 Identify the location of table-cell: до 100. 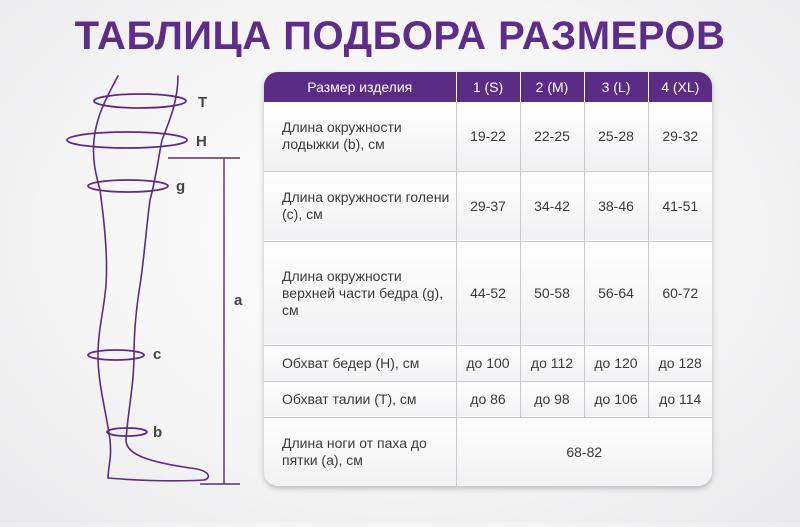
(488, 363).